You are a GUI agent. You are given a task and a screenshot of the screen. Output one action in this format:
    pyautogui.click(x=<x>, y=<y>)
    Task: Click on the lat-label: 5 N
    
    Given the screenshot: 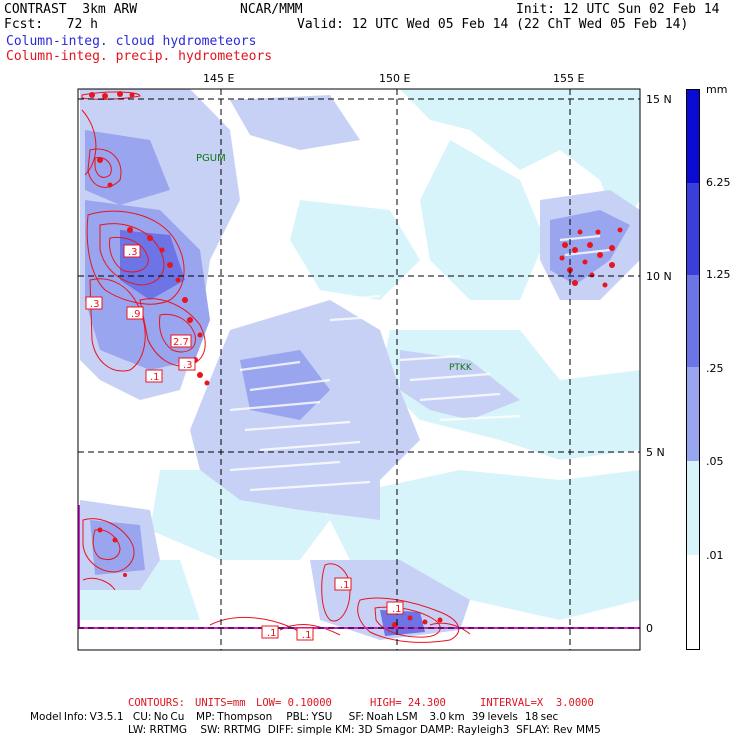 What is the action you would take?
    pyautogui.click(x=655, y=452)
    